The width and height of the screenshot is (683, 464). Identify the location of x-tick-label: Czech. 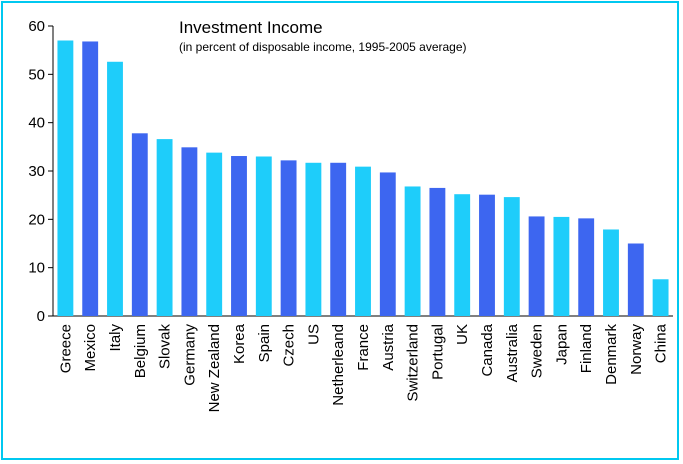
(289, 345).